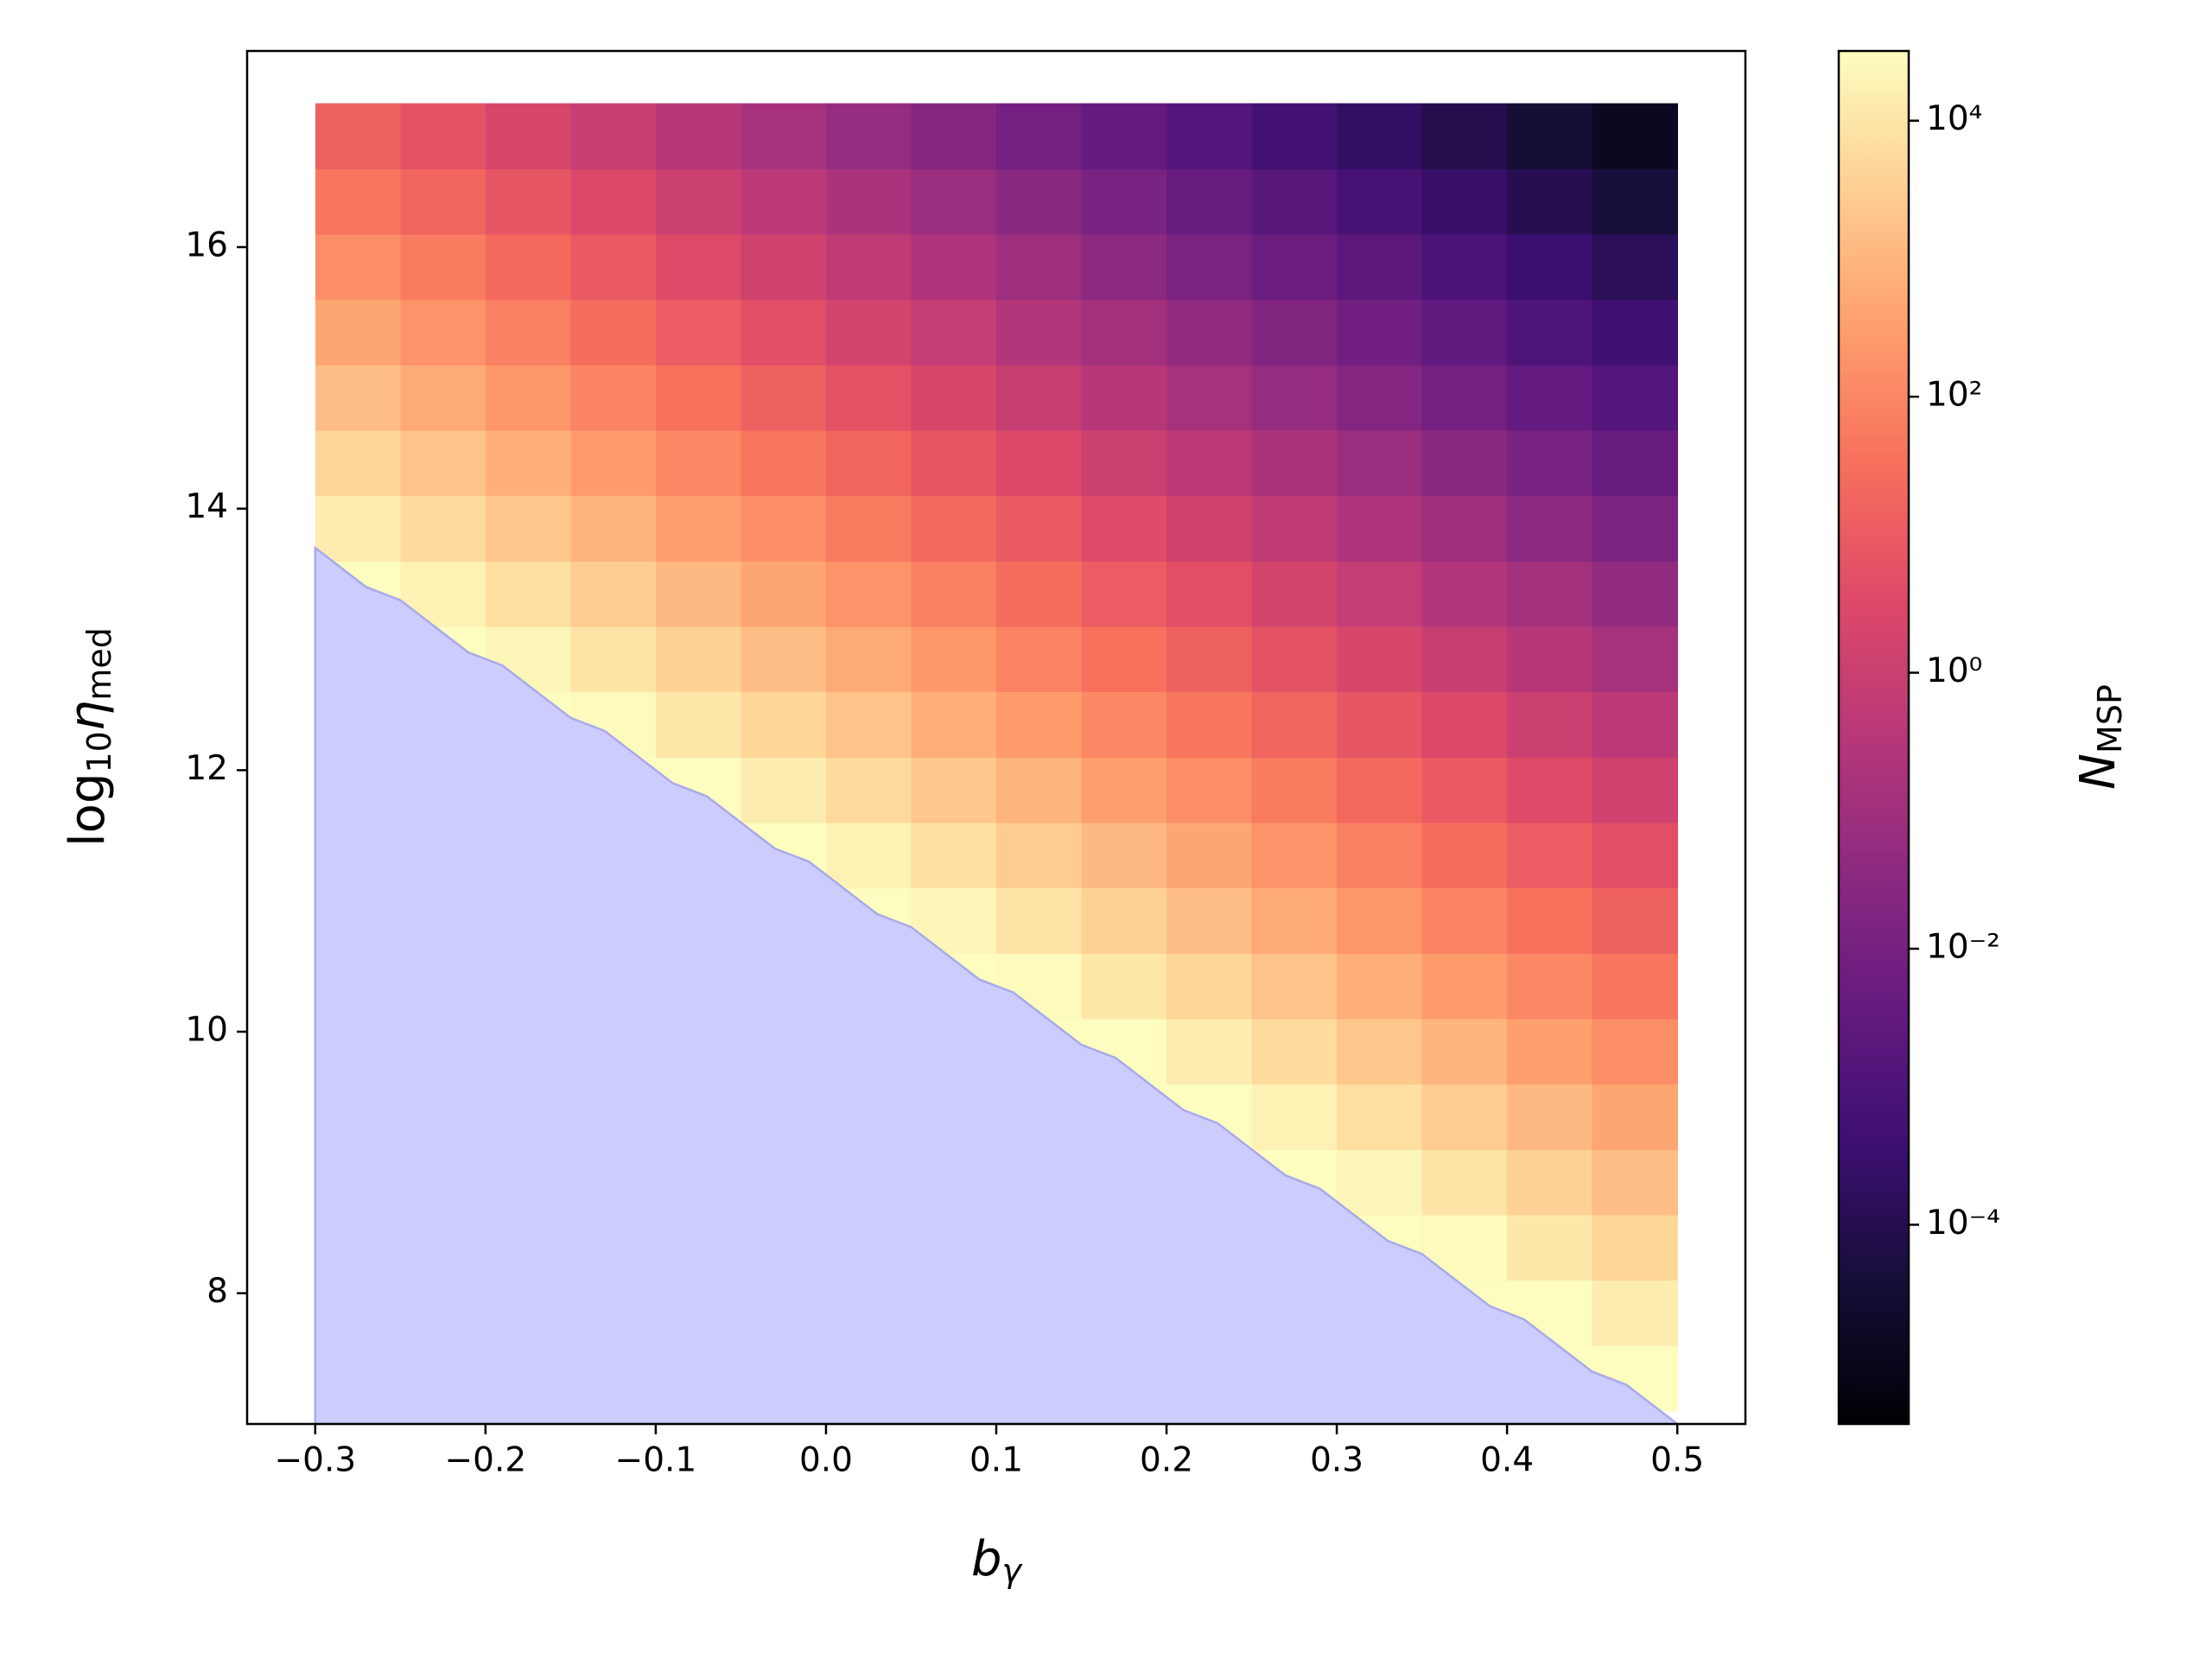 The width and height of the screenshot is (2212, 1659). What do you see at coordinates (1954, 118) in the screenshot?
I see `colorbar-tick-label: 10⁴` at bounding box center [1954, 118].